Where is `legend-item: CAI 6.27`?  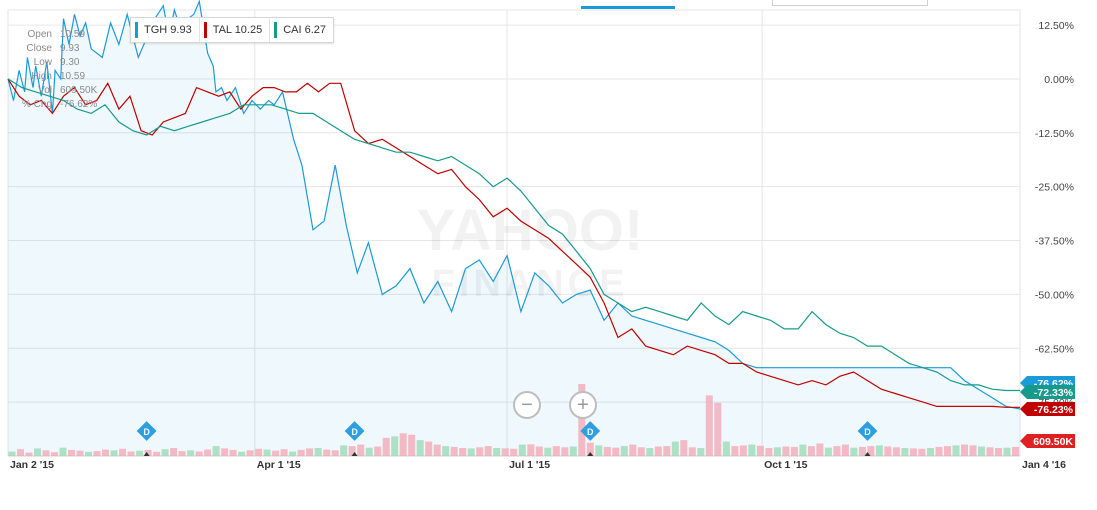 legend-item: CAI 6.27 is located at coordinates (301, 30).